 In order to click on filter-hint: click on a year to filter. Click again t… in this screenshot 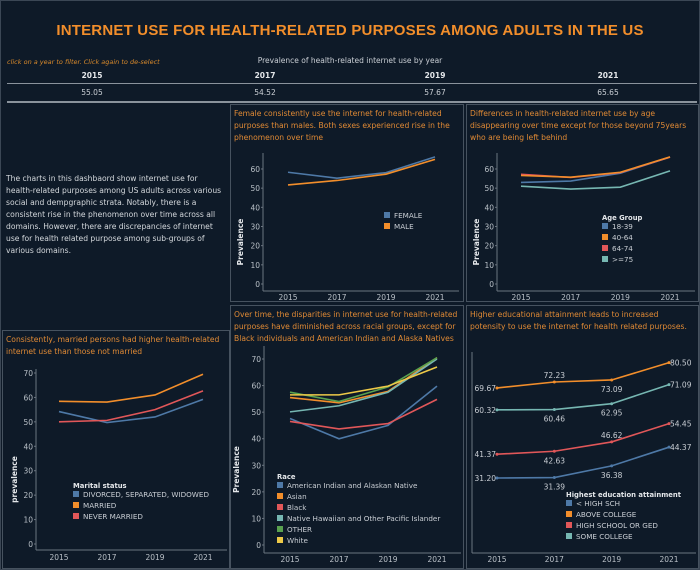, I will do `click(83, 62)`.